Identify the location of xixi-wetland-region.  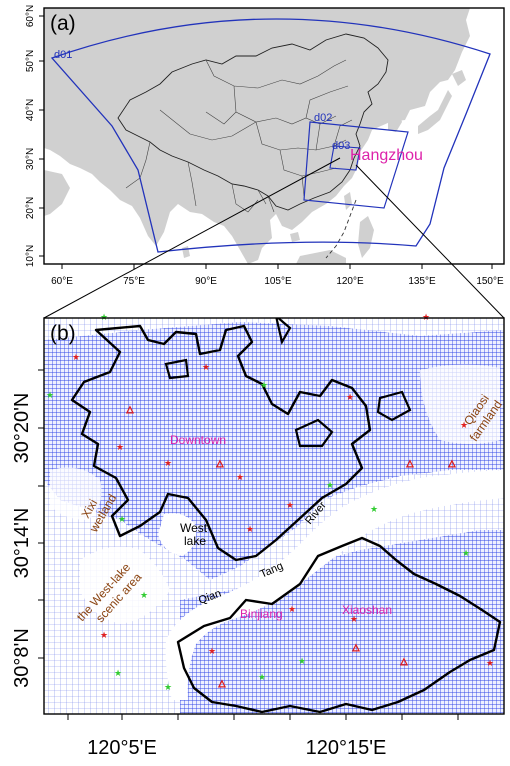
(76, 493).